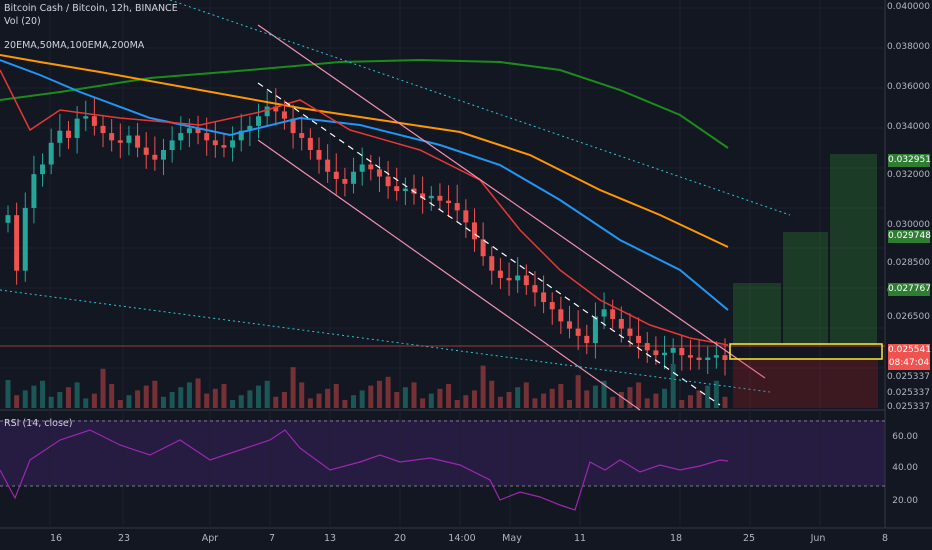 The width and height of the screenshot is (932, 550). What do you see at coordinates (749, 538) in the screenshot?
I see `time-label-10: 25` at bounding box center [749, 538].